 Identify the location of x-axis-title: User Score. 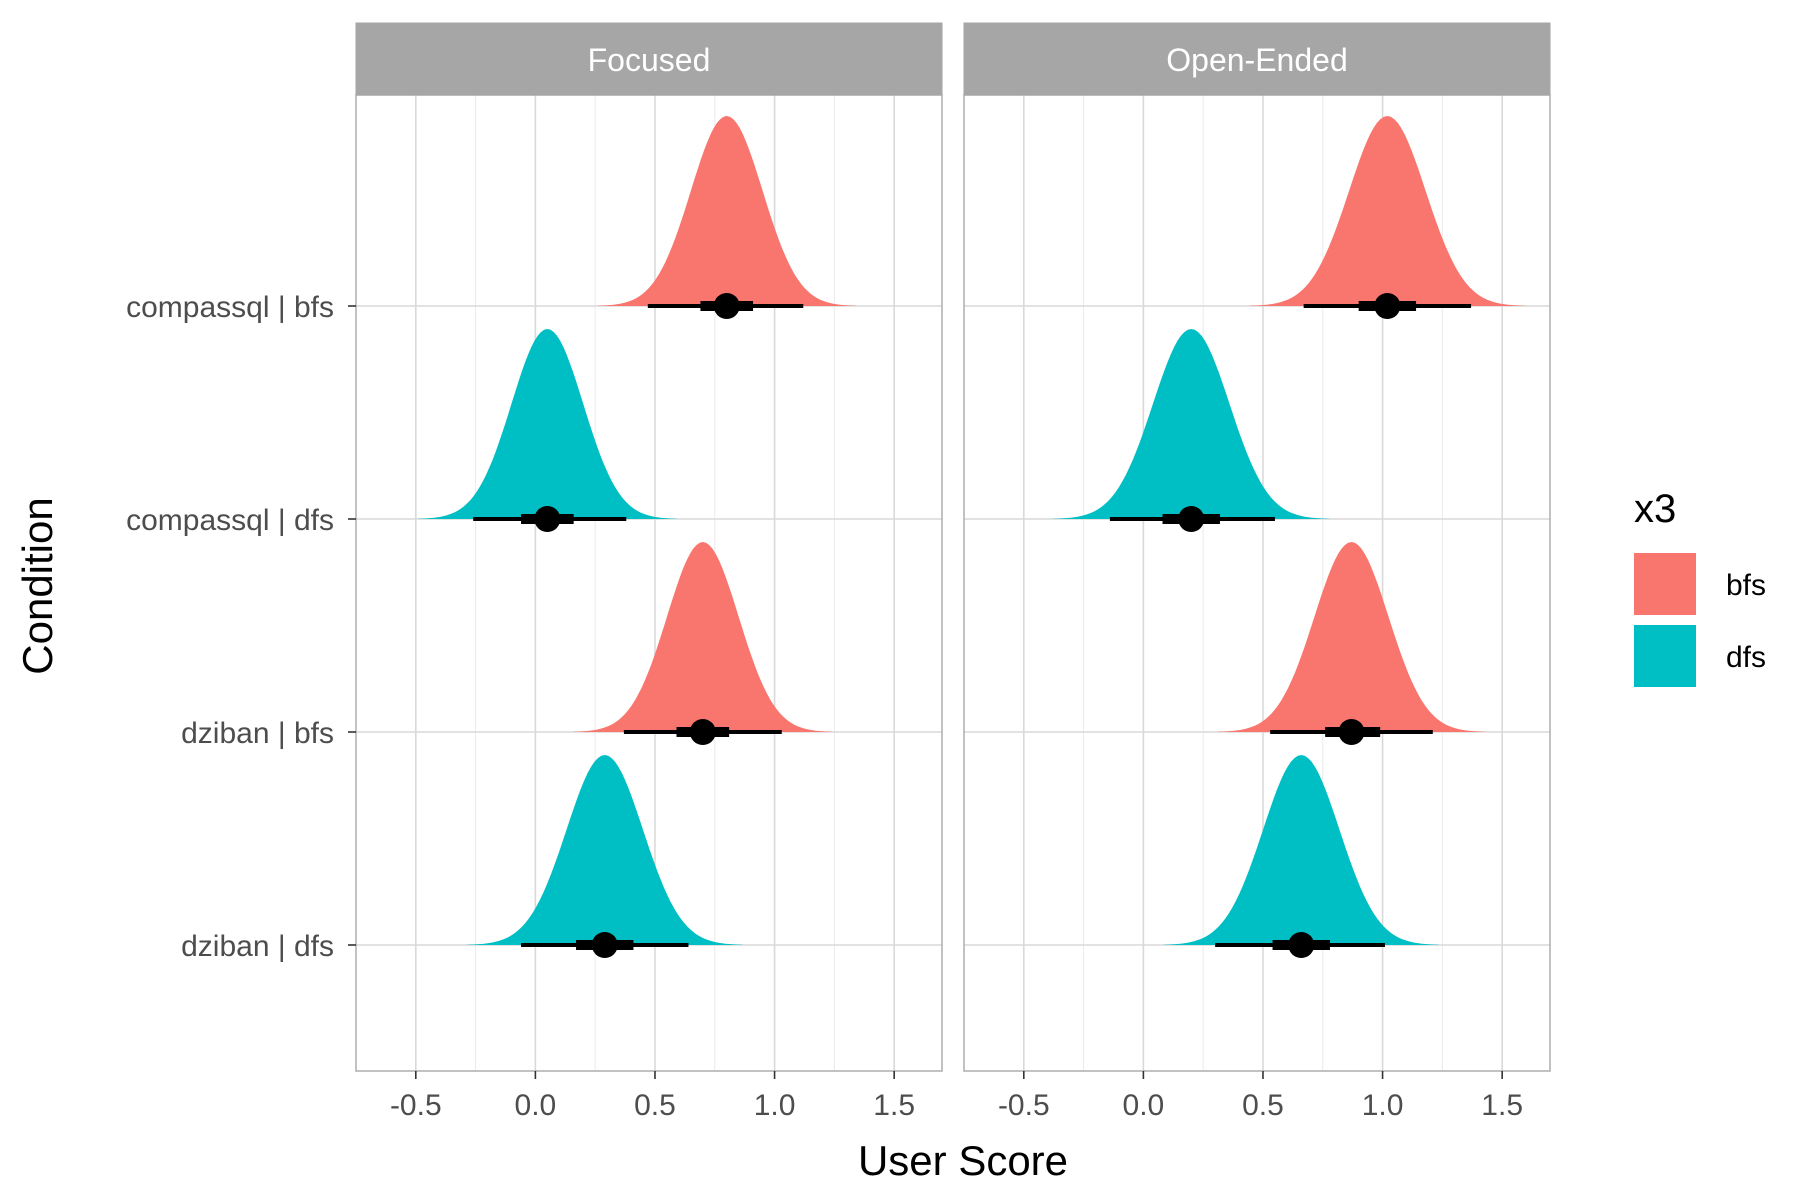
(963, 1160).